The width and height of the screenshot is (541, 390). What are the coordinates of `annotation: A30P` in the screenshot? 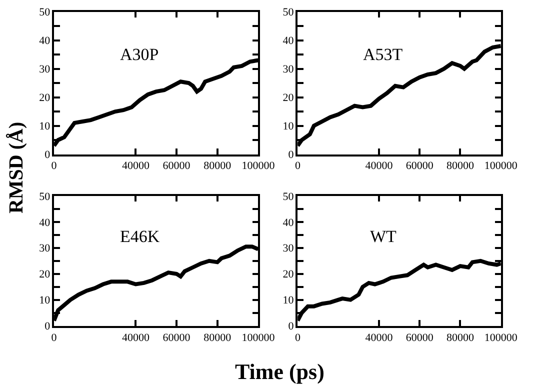 It's located at (139, 54).